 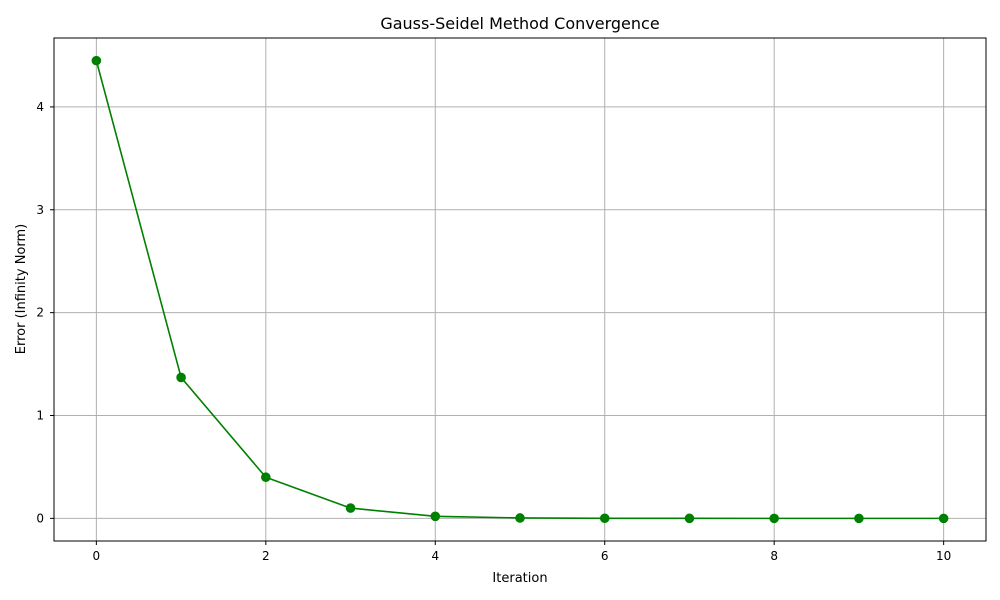 I want to click on y-axis-label: Error (Infinity Norm), so click(x=21, y=289).